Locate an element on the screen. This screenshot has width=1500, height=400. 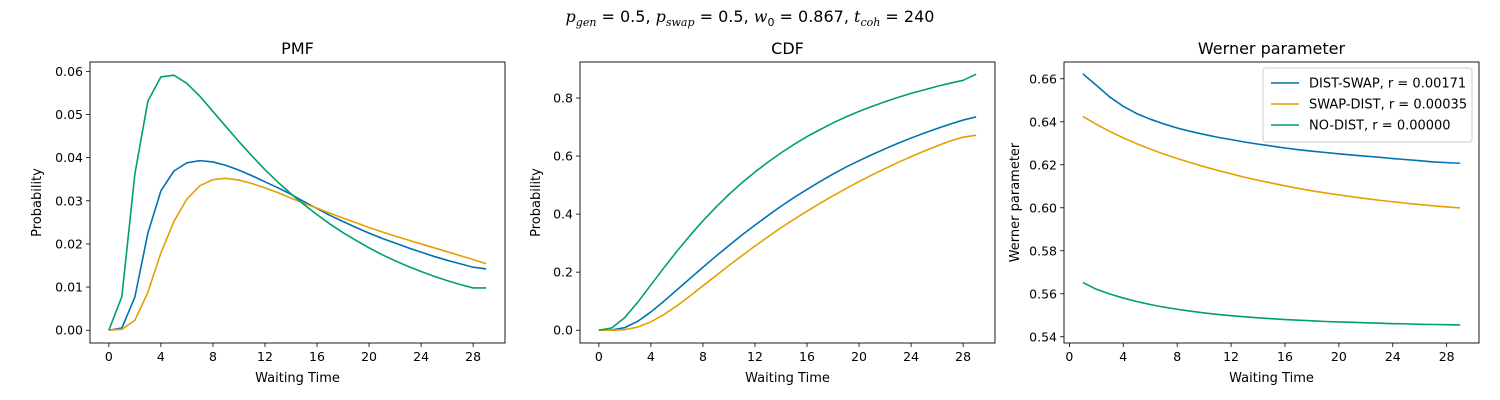
y-tick-label: 0.60 is located at coordinates (1043, 207).